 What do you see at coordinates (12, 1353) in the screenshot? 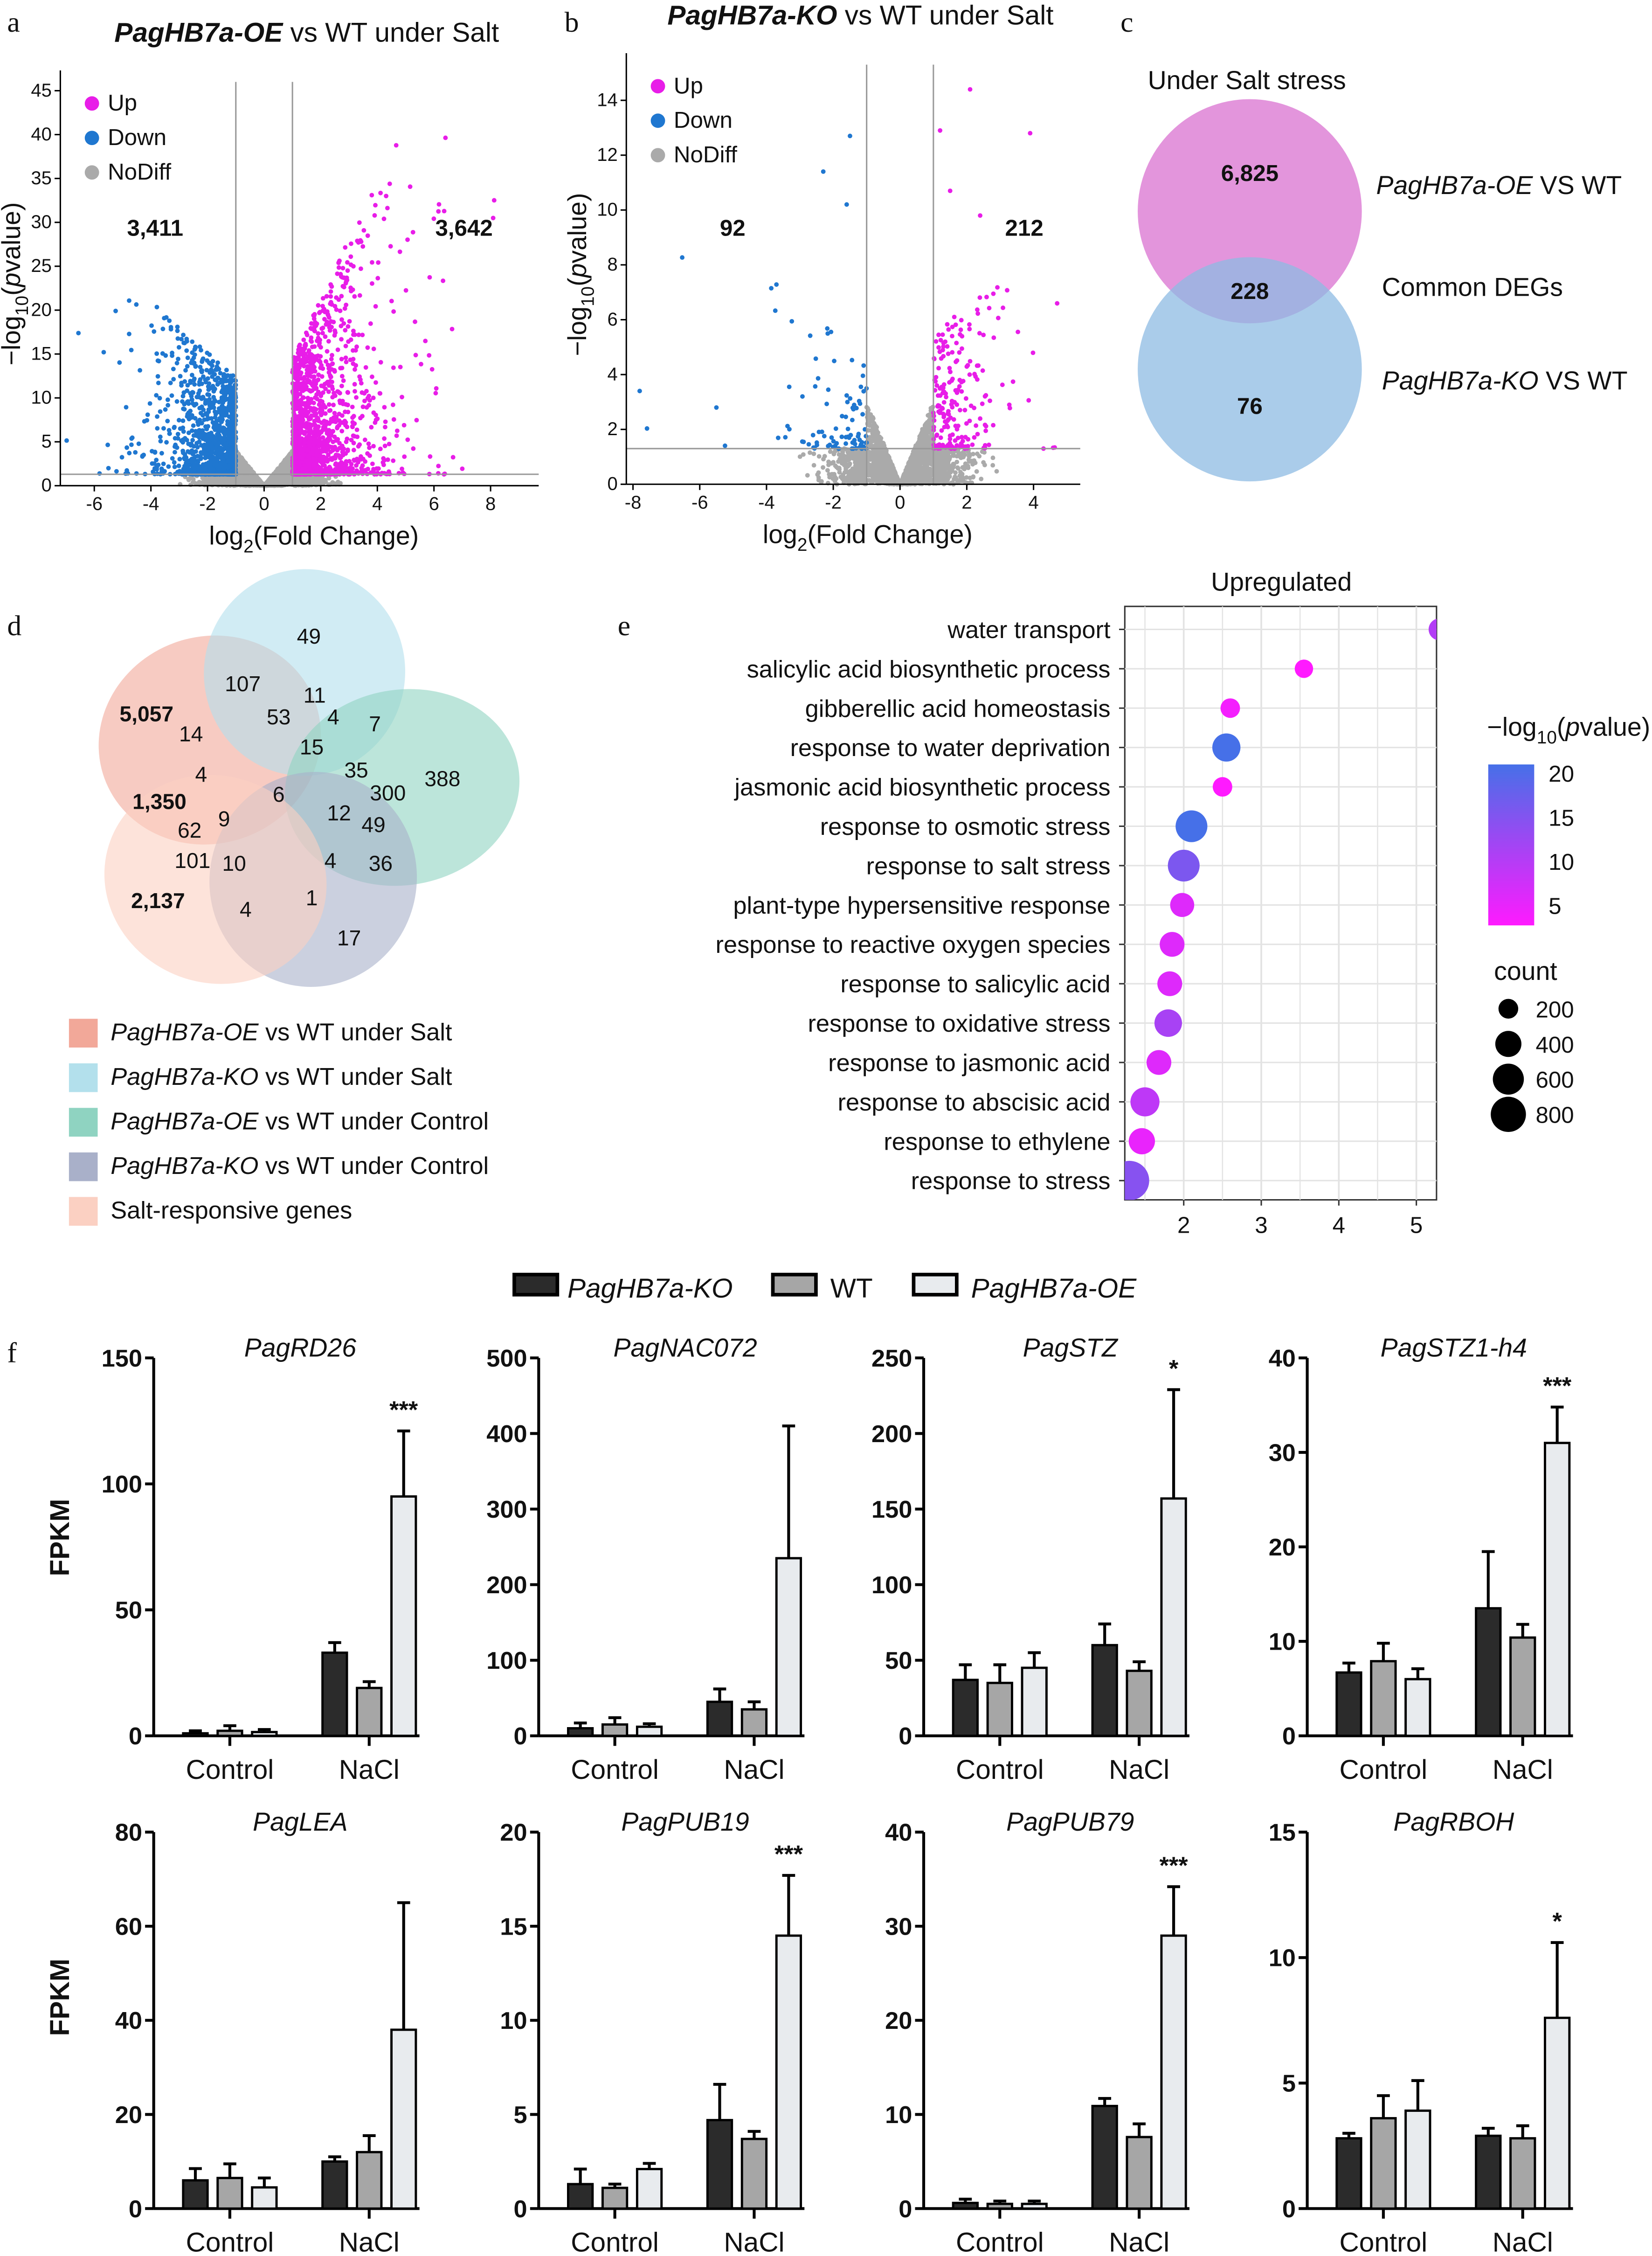
I see `panel-label-f: f` at bounding box center [12, 1353].